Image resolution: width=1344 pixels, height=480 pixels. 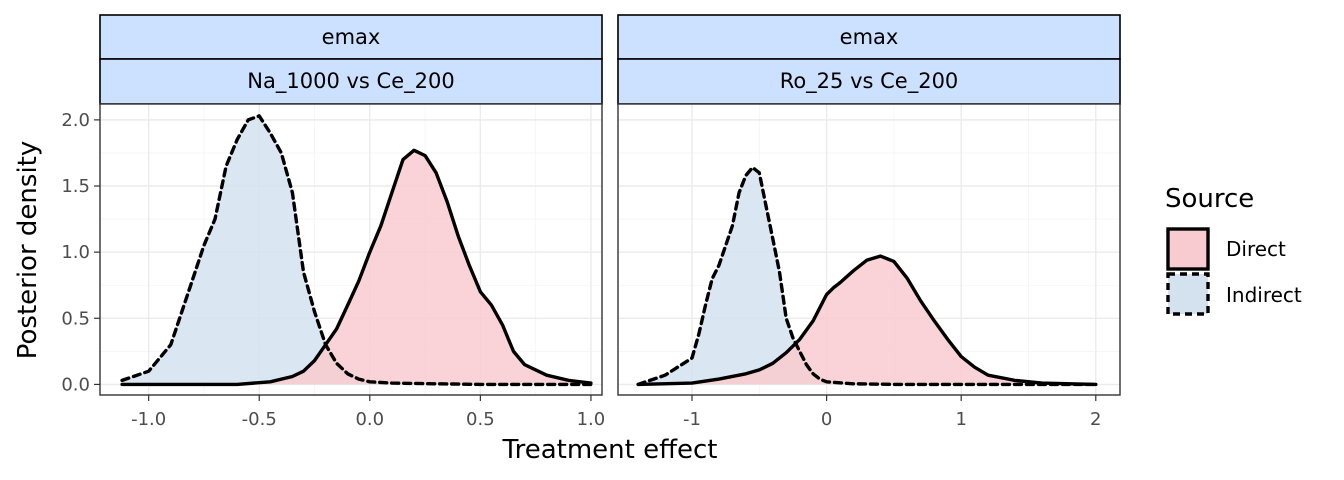 What do you see at coordinates (892, 412) in the screenshot?
I see `axis-ticks: -1 0 1 2` at bounding box center [892, 412].